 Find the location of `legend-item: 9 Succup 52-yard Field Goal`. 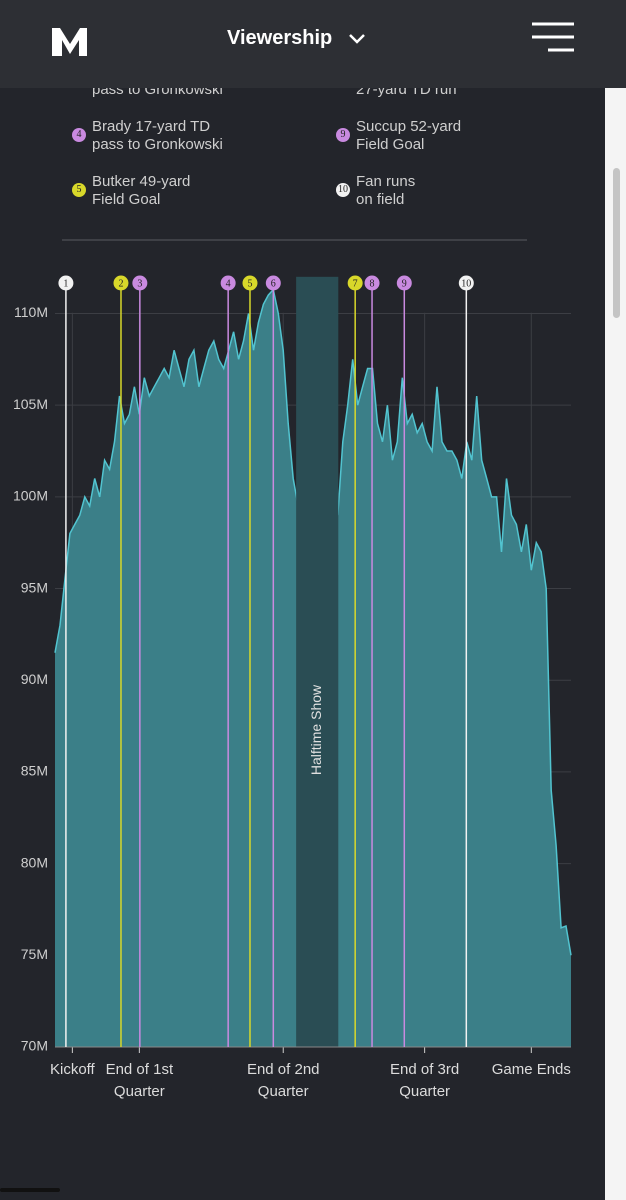

legend-item: 9 Succup 52-yard Field Goal is located at coordinates (399, 136).